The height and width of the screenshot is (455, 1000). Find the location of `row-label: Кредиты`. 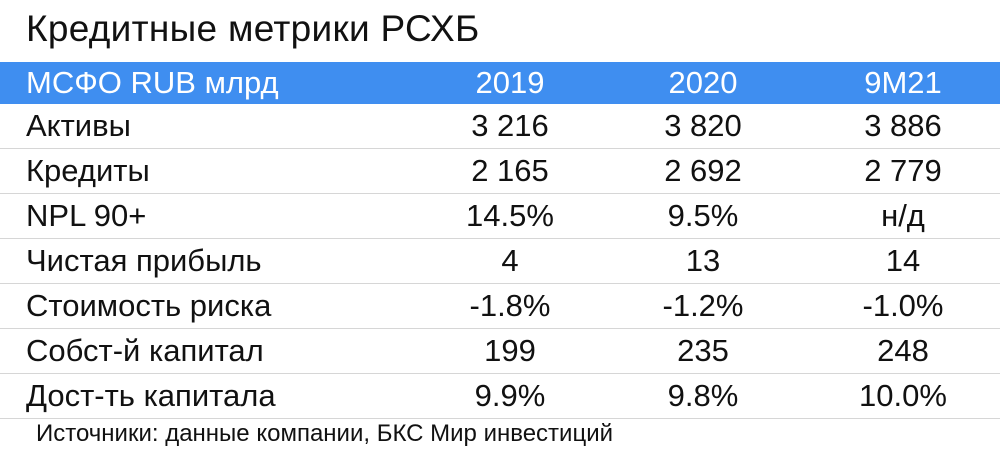

row-label: Кредиты is located at coordinates (88, 170).